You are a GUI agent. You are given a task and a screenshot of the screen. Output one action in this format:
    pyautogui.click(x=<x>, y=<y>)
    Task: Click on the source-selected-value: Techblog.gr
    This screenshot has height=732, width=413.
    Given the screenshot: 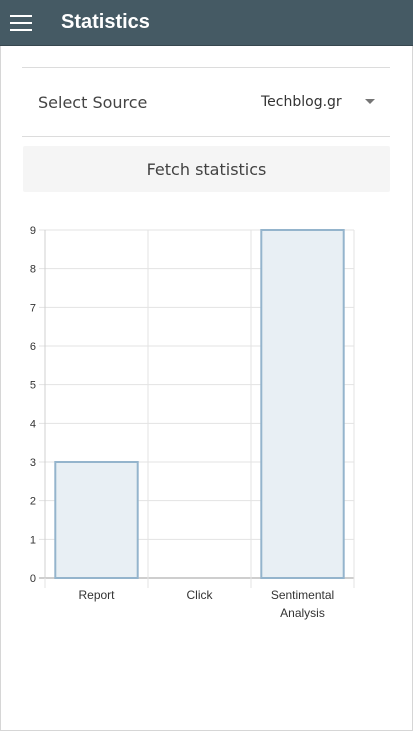 What is the action you would take?
    pyautogui.click(x=301, y=102)
    